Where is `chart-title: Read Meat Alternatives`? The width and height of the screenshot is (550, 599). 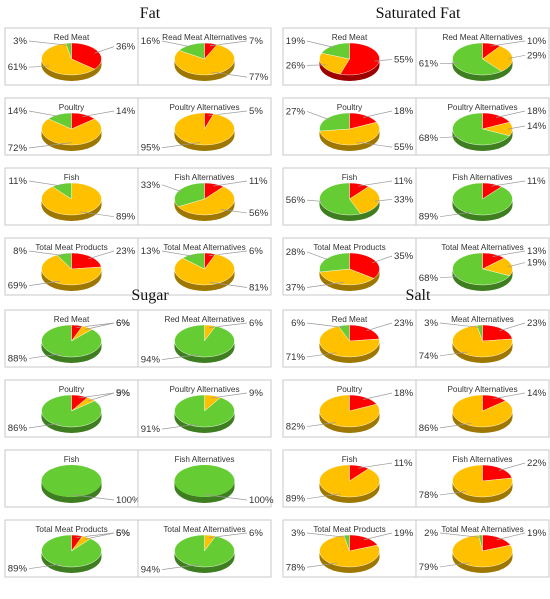 chart-title: Read Meat Alternatives is located at coordinates (204, 37).